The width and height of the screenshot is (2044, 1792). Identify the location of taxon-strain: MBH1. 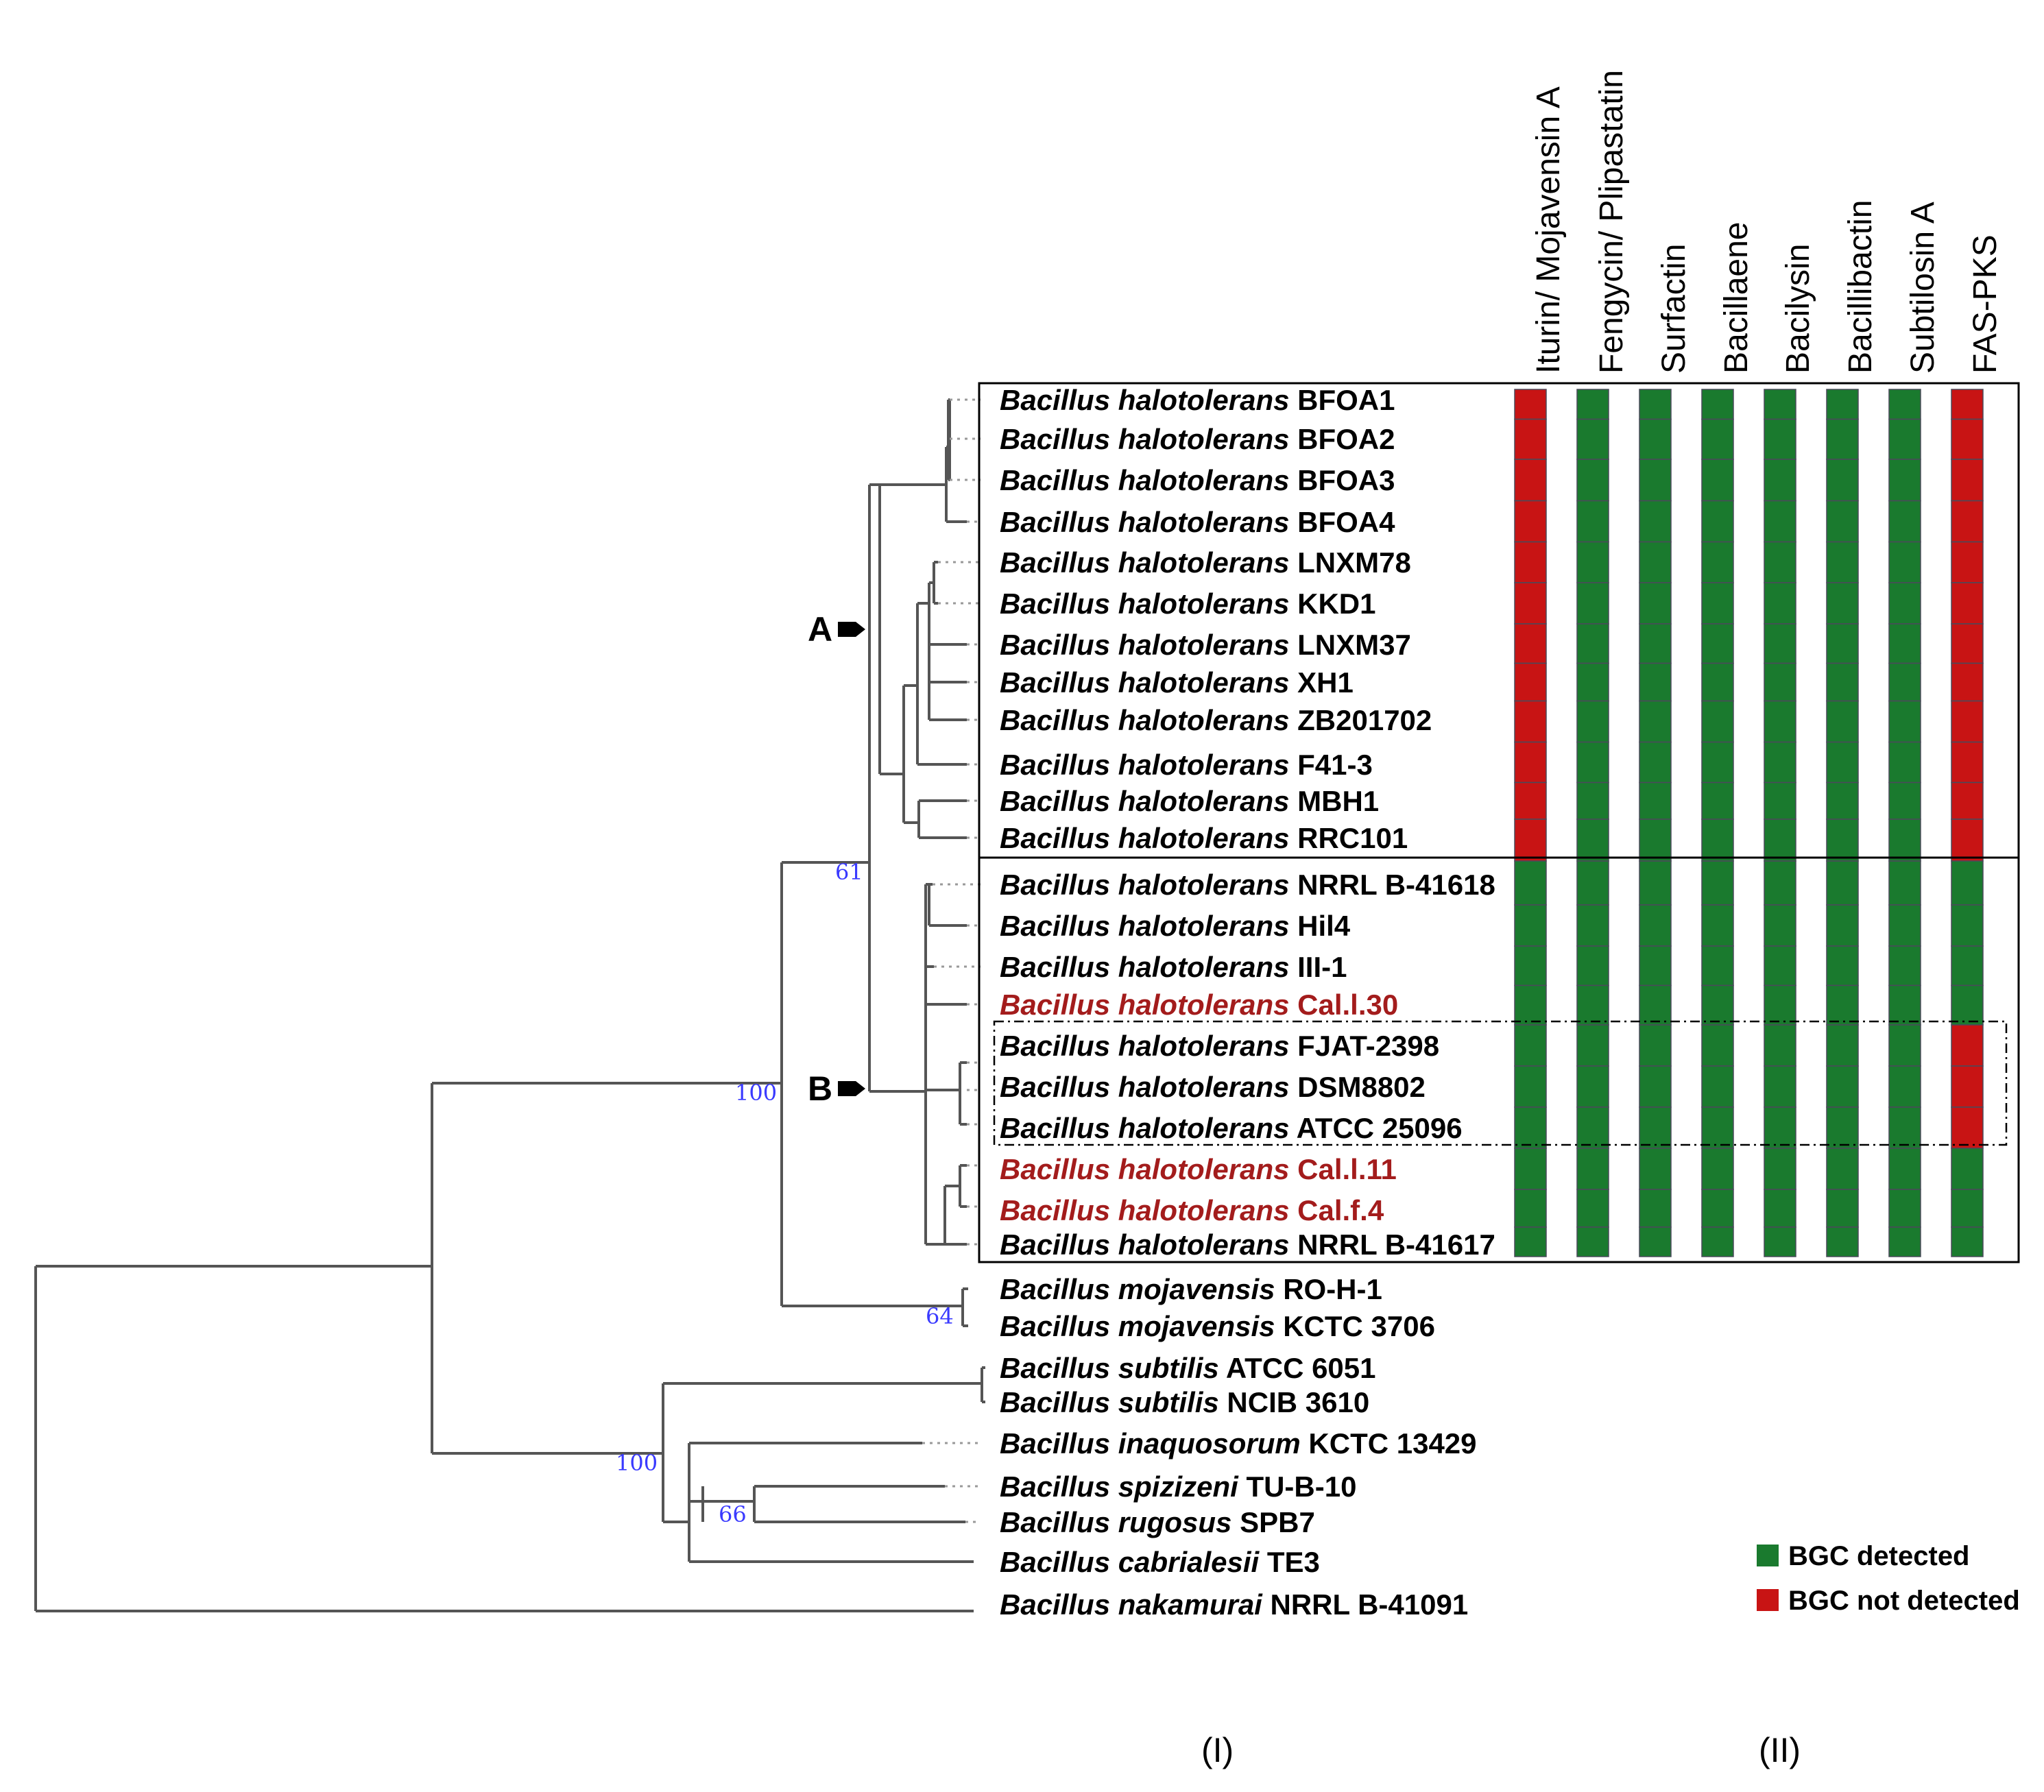
(1334, 801).